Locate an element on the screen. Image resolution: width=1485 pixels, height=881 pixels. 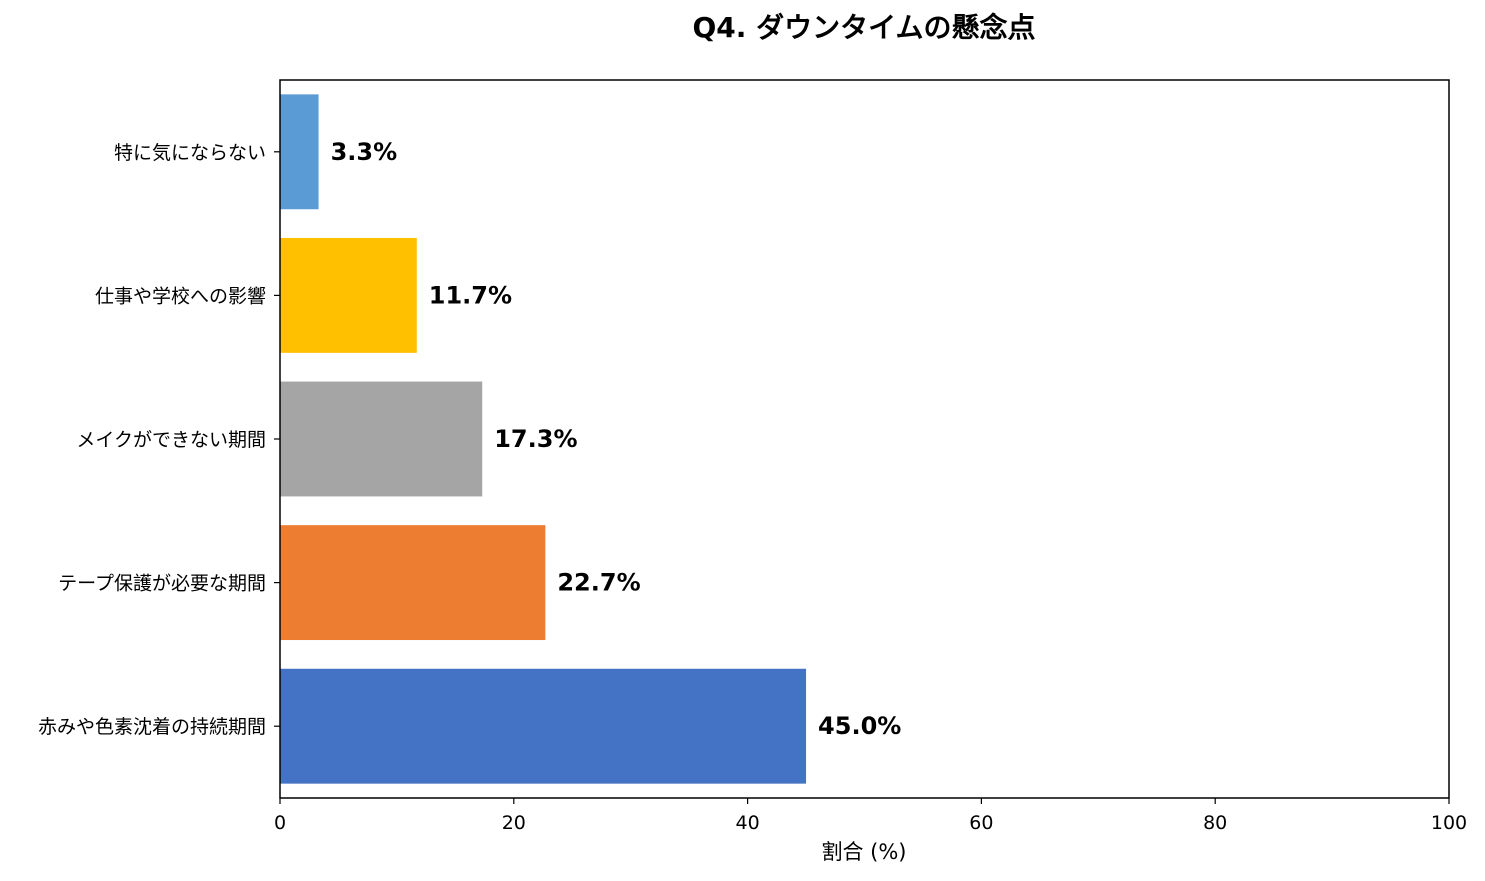
x-tick-label: 60 is located at coordinates (981, 823).